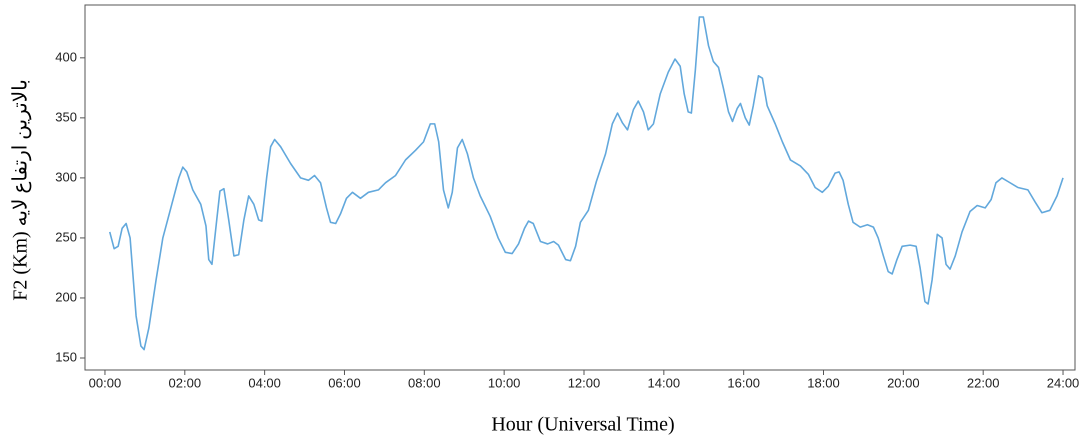 This screenshot has height=441, width=1090. Describe the element at coordinates (105, 382) in the screenshot. I see `x-tick-label: 00:00` at that location.